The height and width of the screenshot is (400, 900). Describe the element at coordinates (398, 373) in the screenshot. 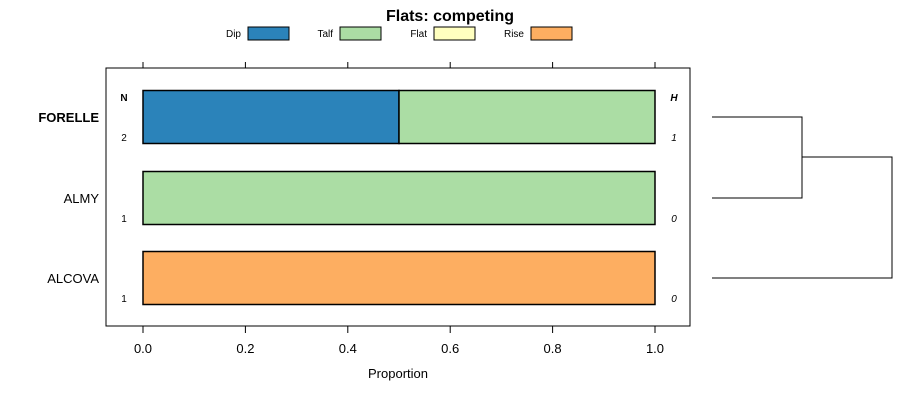

I see `x-axis-title: Proportion` at that location.